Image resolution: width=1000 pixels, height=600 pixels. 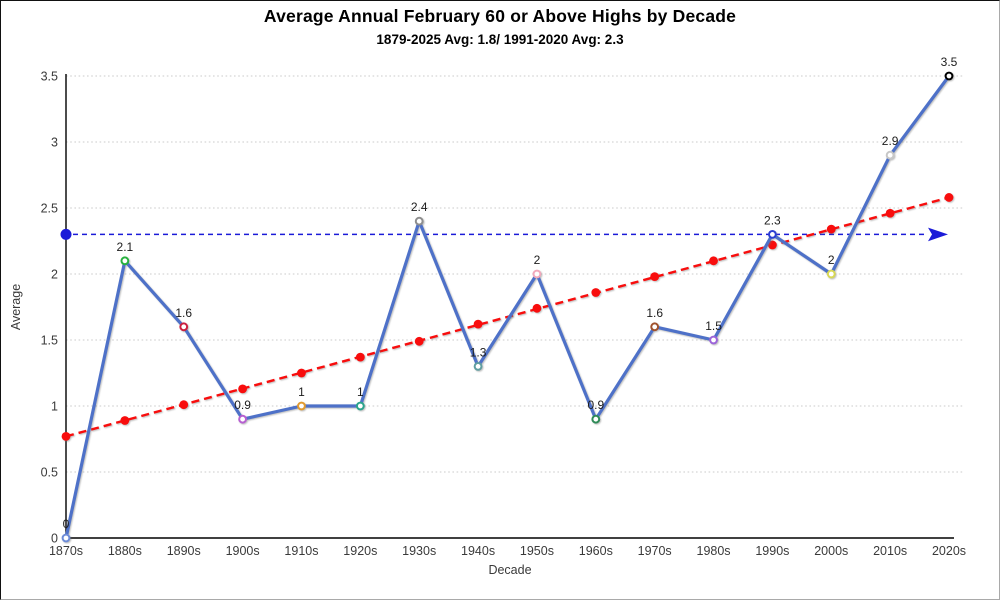 What do you see at coordinates (125, 247) in the screenshot?
I see `data-point-label: 2.1` at bounding box center [125, 247].